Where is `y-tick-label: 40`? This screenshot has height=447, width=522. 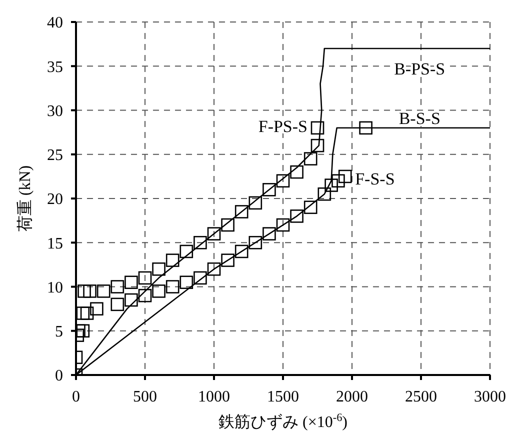
y-tick-label: 40 is located at coordinates (55, 23).